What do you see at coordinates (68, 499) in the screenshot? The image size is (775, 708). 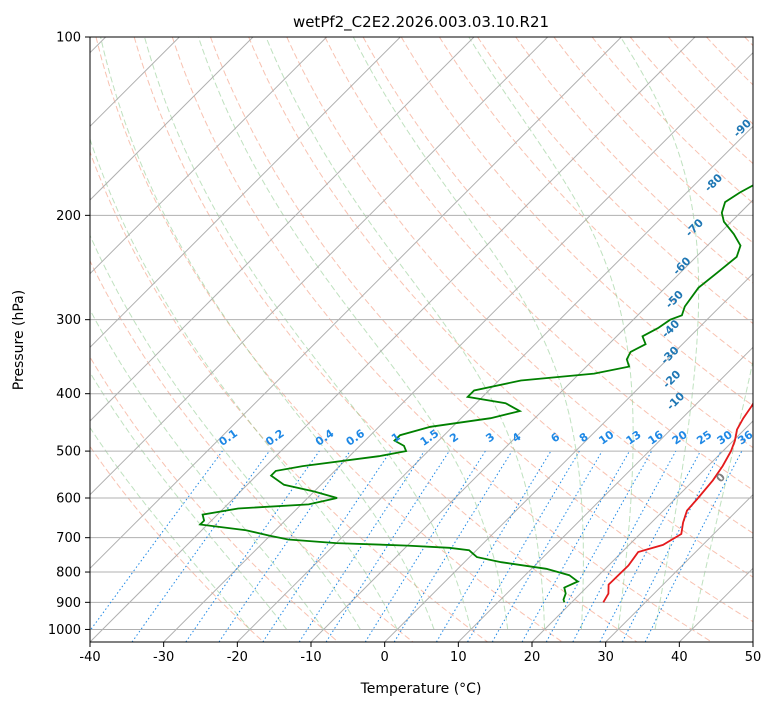 I see `y-tick-label: 600` at bounding box center [68, 499].